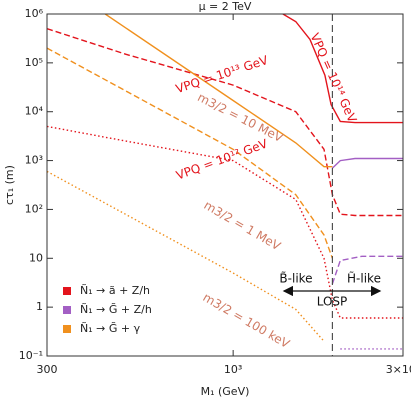 The height and width of the screenshot is (402, 411). What do you see at coordinates (115, 290) in the screenshot?
I see `legend-label: Ñ₁ → ã + Z/h` at bounding box center [115, 290].